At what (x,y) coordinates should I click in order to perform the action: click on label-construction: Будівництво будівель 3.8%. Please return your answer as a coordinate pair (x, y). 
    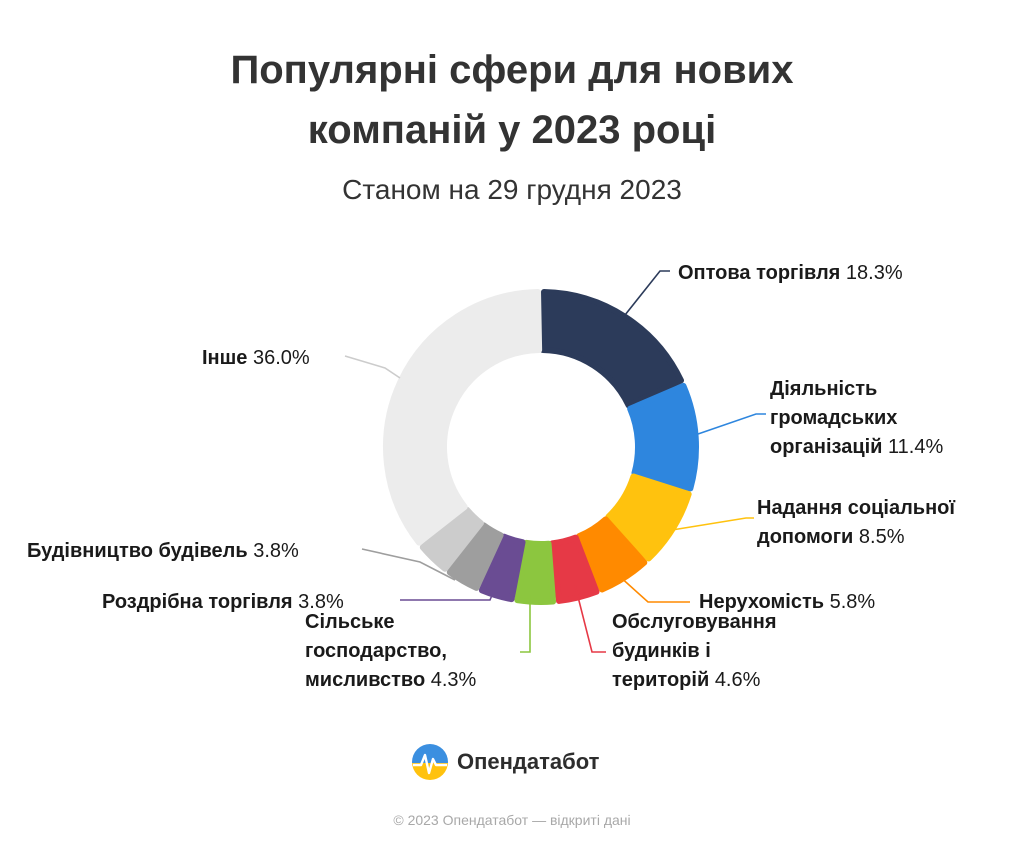
    Looking at the image, I should click on (163, 551).